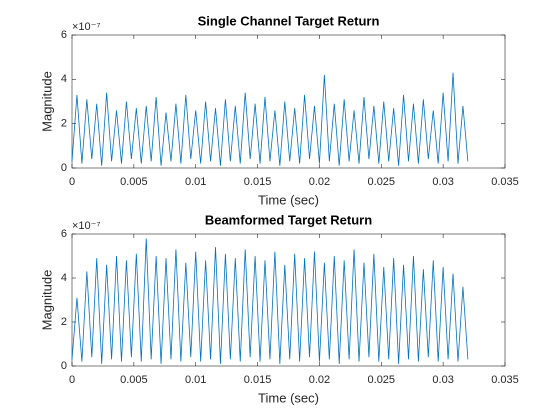 This screenshot has width=560, height=420. What do you see at coordinates (289, 20) in the screenshot?
I see `chart-title: Single Channel Target Return` at bounding box center [289, 20].